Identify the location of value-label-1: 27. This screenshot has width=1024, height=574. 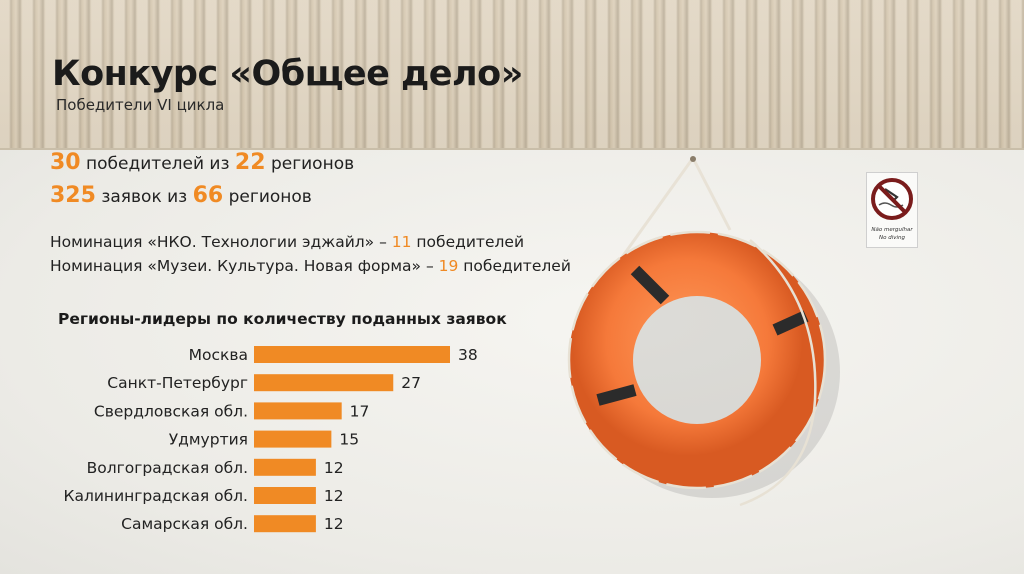
(411, 383).